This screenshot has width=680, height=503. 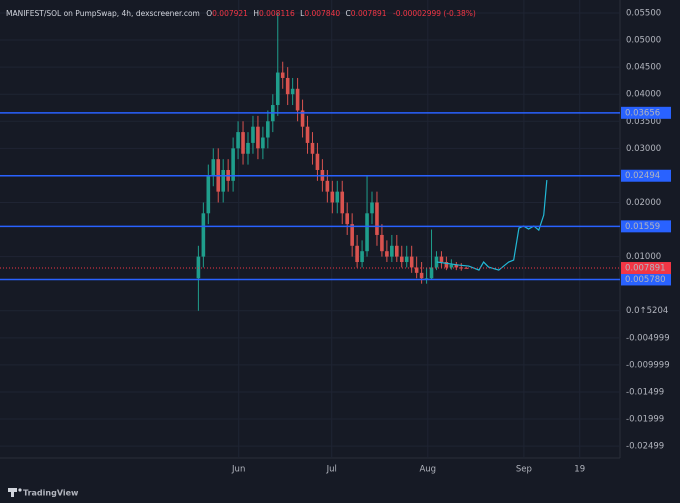 I want to click on x-tick-label: Jun, so click(x=238, y=470).